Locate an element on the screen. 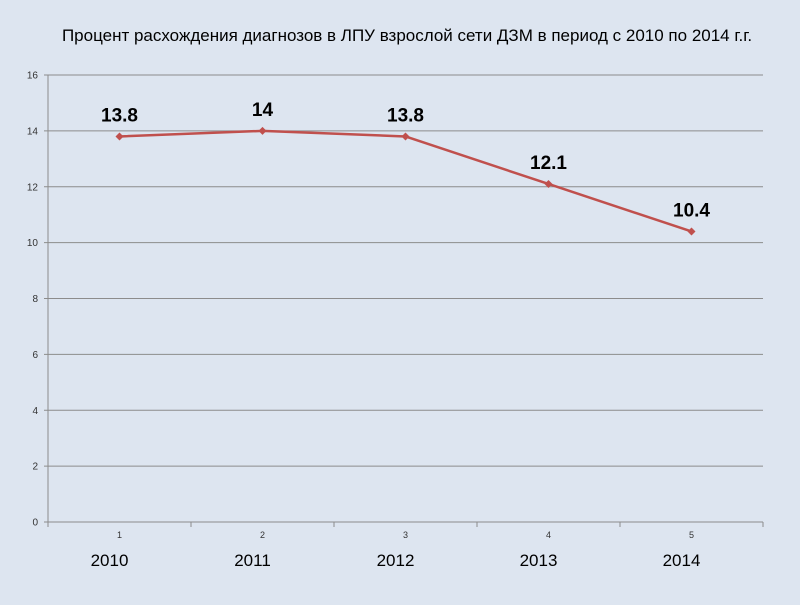 Image resolution: width=800 pixels, height=605 pixels. year-label: 2014 is located at coordinates (682, 560).